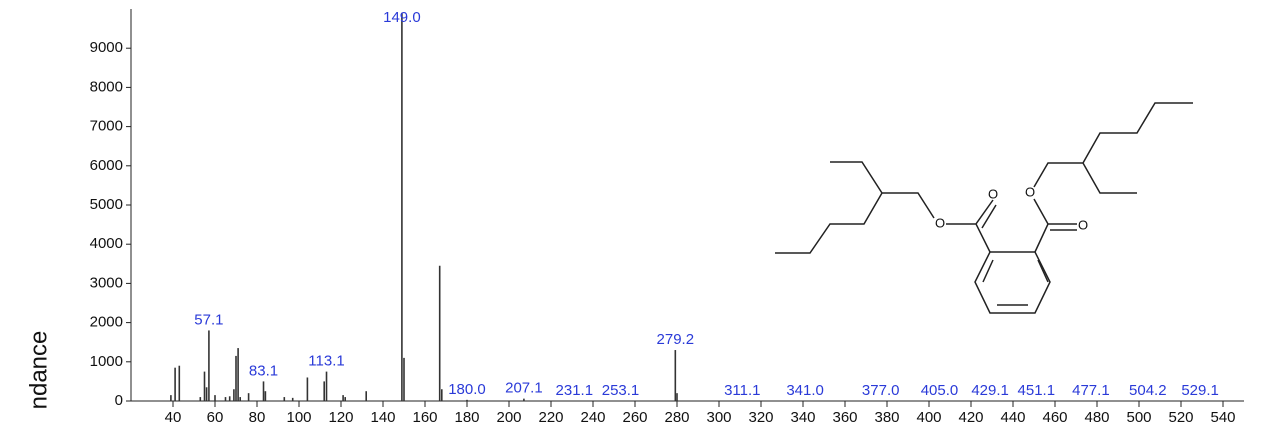 This screenshot has width=1264, height=432. Describe the element at coordinates (106, 322) in the screenshot. I see `y-tick-label: 2000` at that location.